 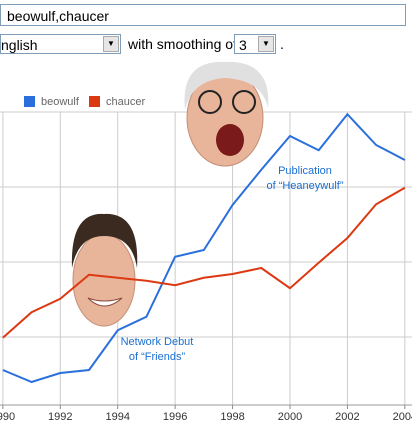 I want to click on x-tick-label: 2004, so click(x=402, y=417).